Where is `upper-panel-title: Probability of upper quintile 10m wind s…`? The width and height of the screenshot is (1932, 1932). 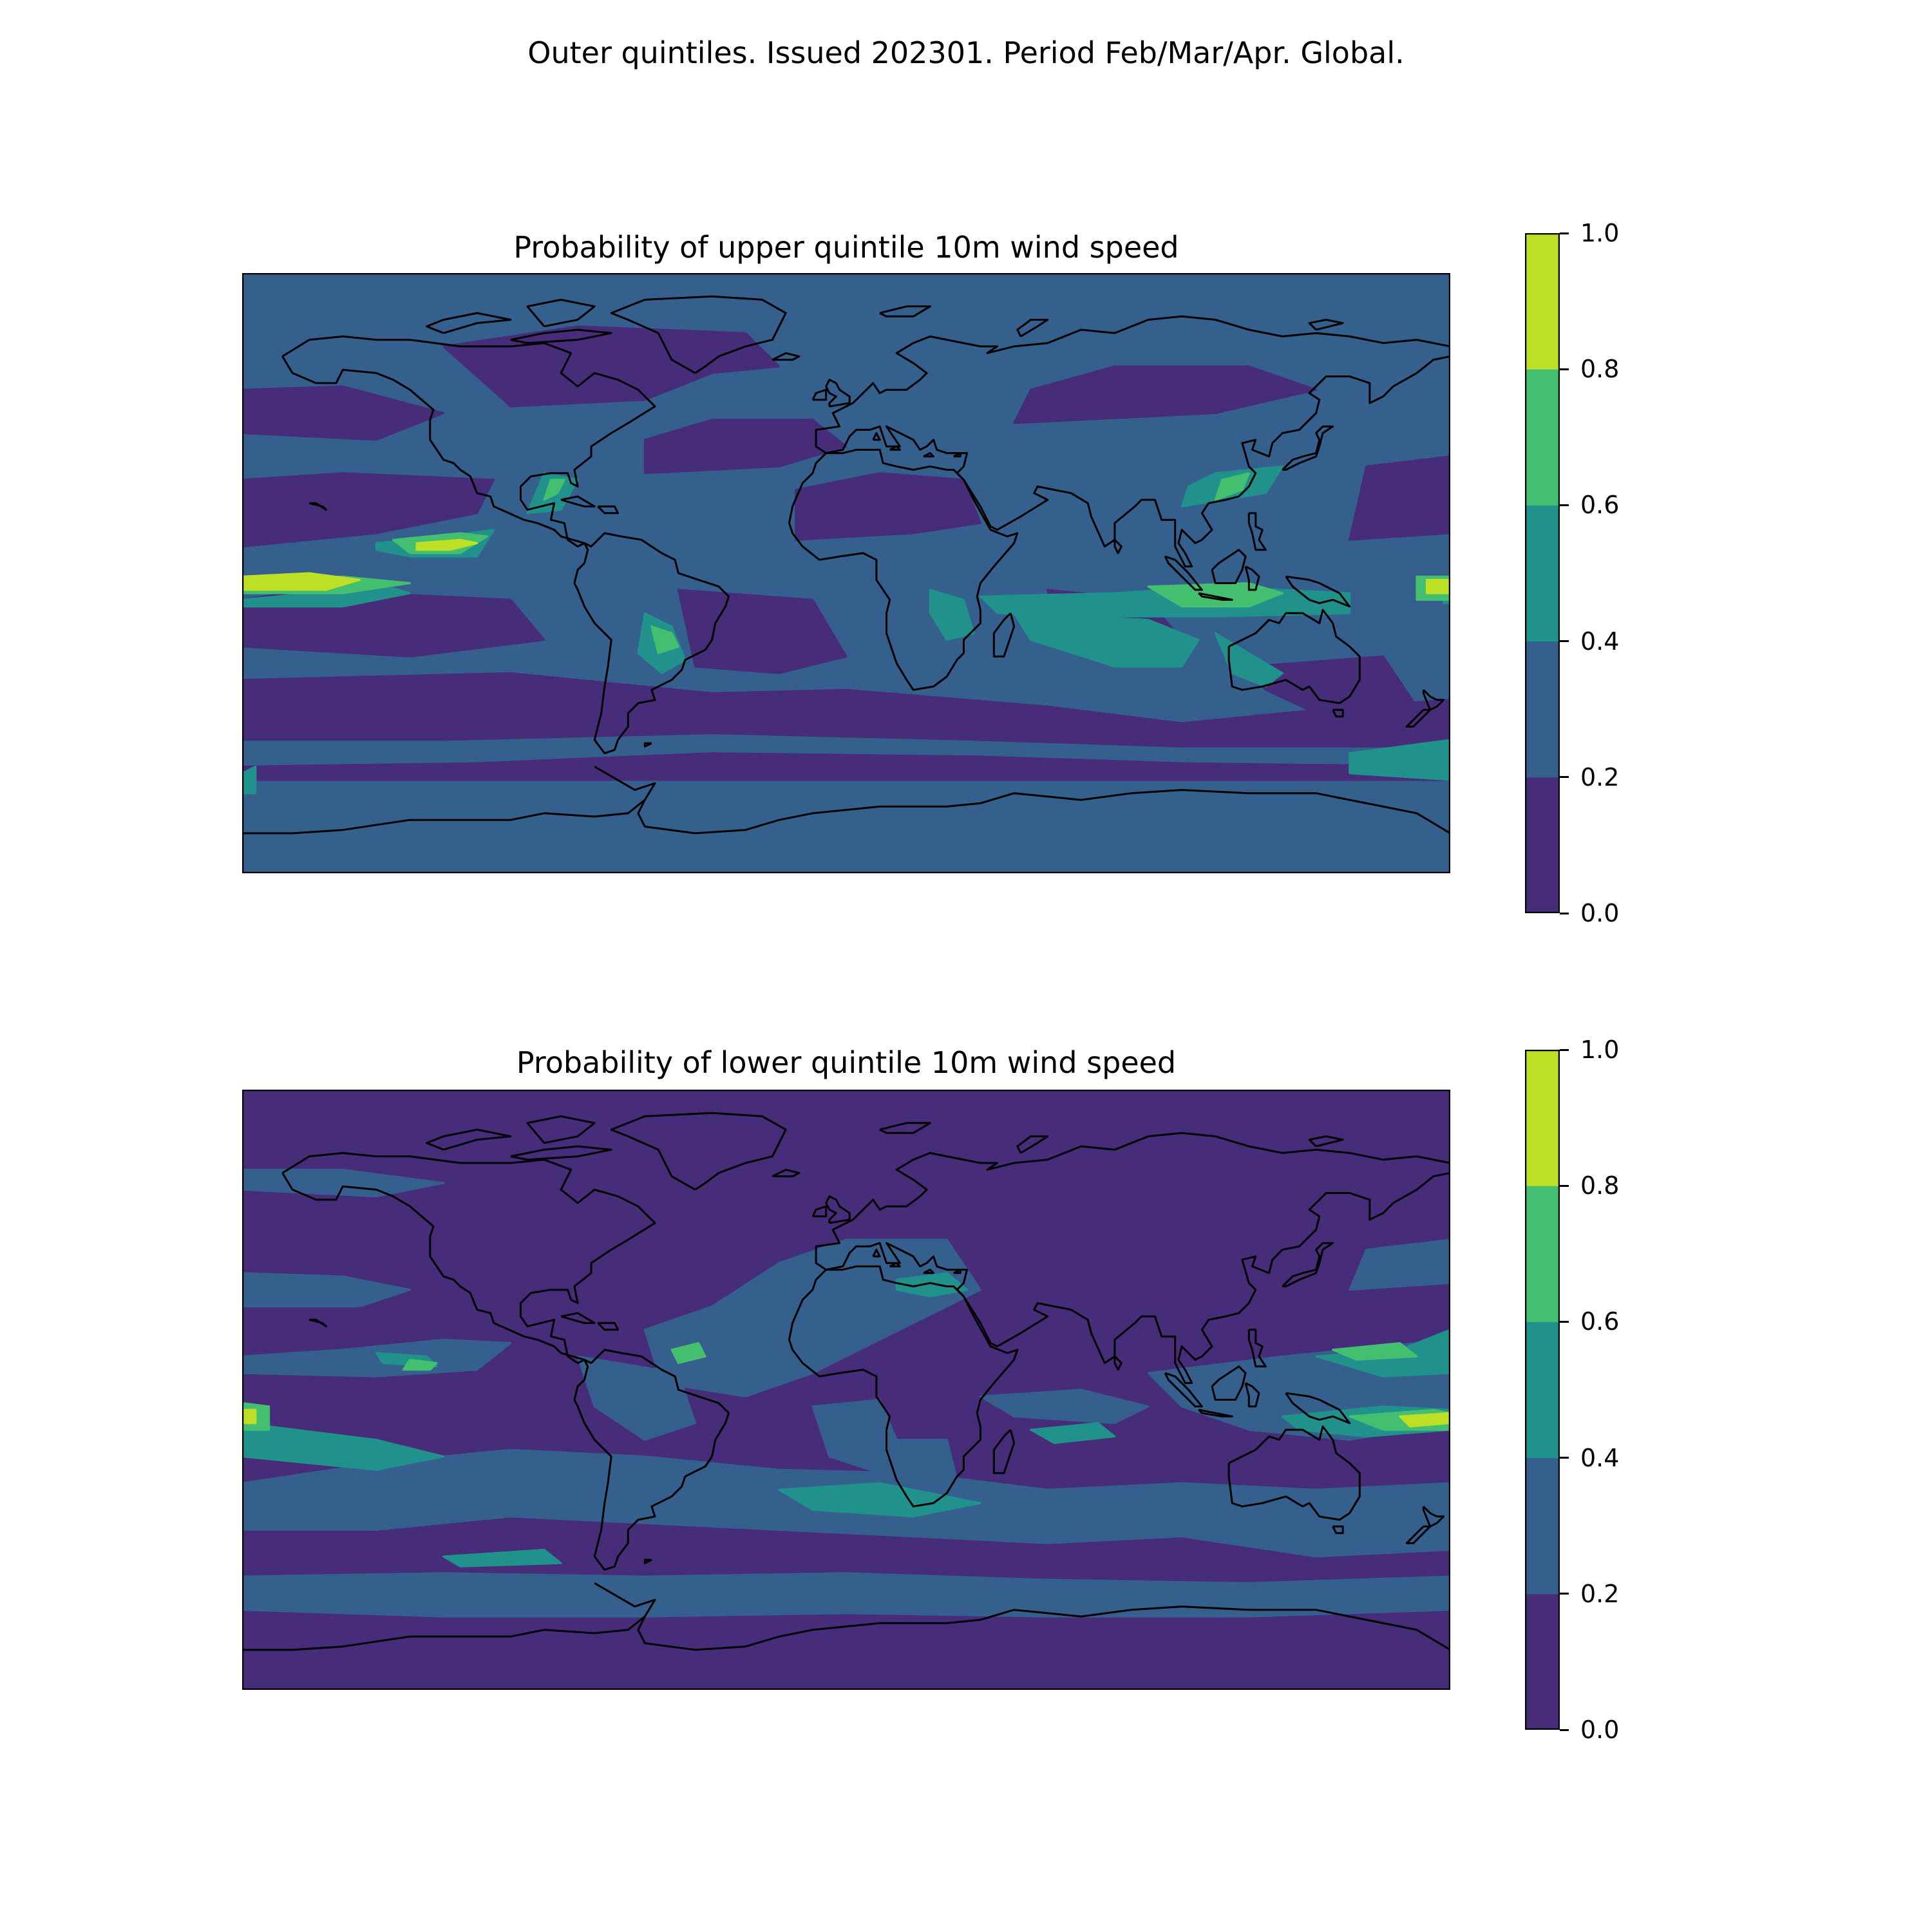
upper-panel-title: Probability of upper quintile 10m wind s… is located at coordinates (846, 248).